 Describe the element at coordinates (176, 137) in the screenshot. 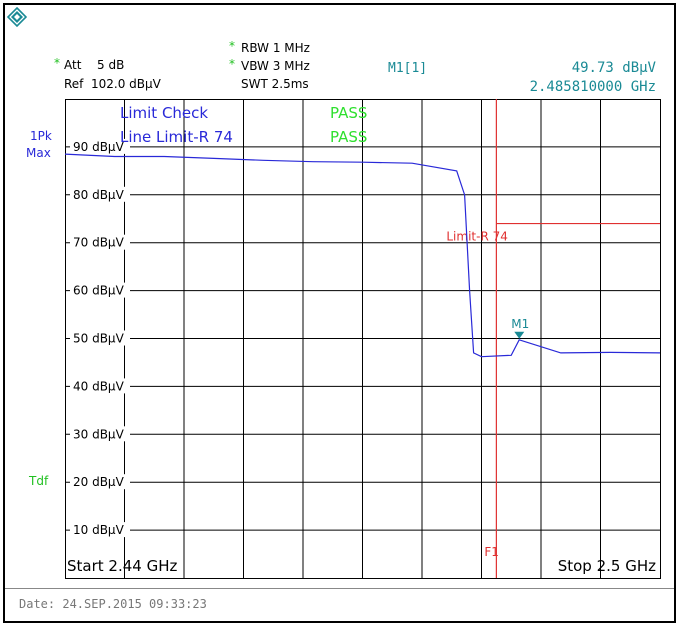

I see `limit-line-label: Line Limit-R 74` at that location.